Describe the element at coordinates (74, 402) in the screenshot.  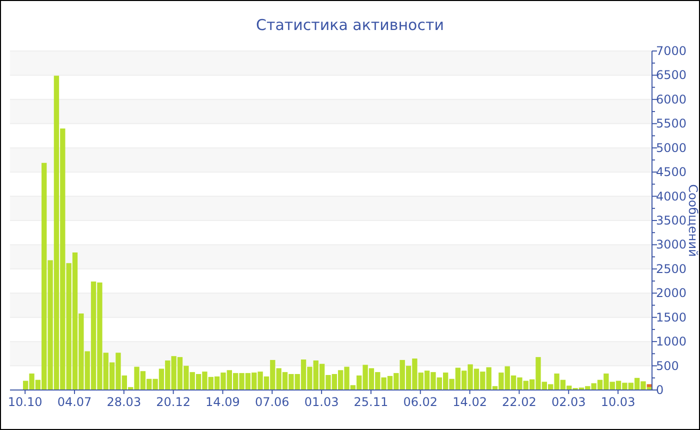
I see `x-tick-label: 04.07` at that location.